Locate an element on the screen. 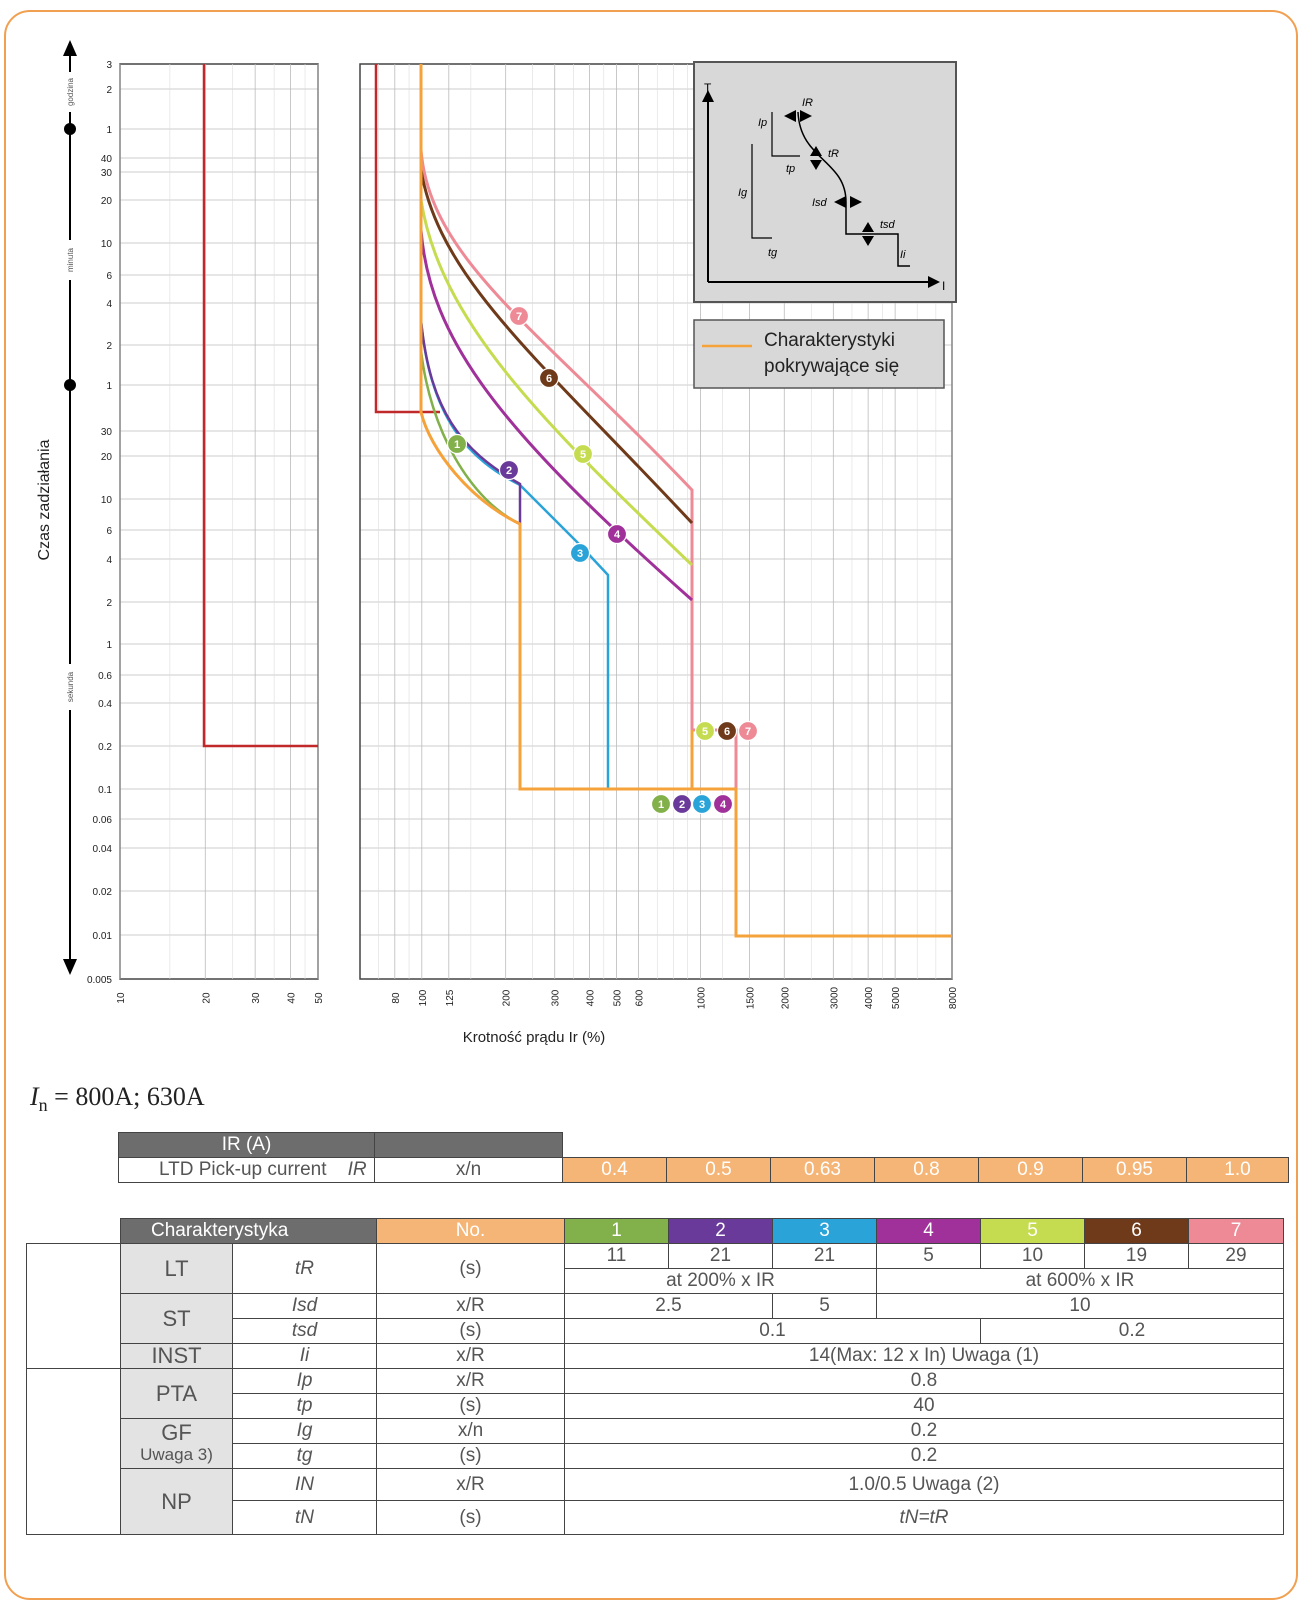  inset-label-tg: tg is located at coordinates (773, 253).